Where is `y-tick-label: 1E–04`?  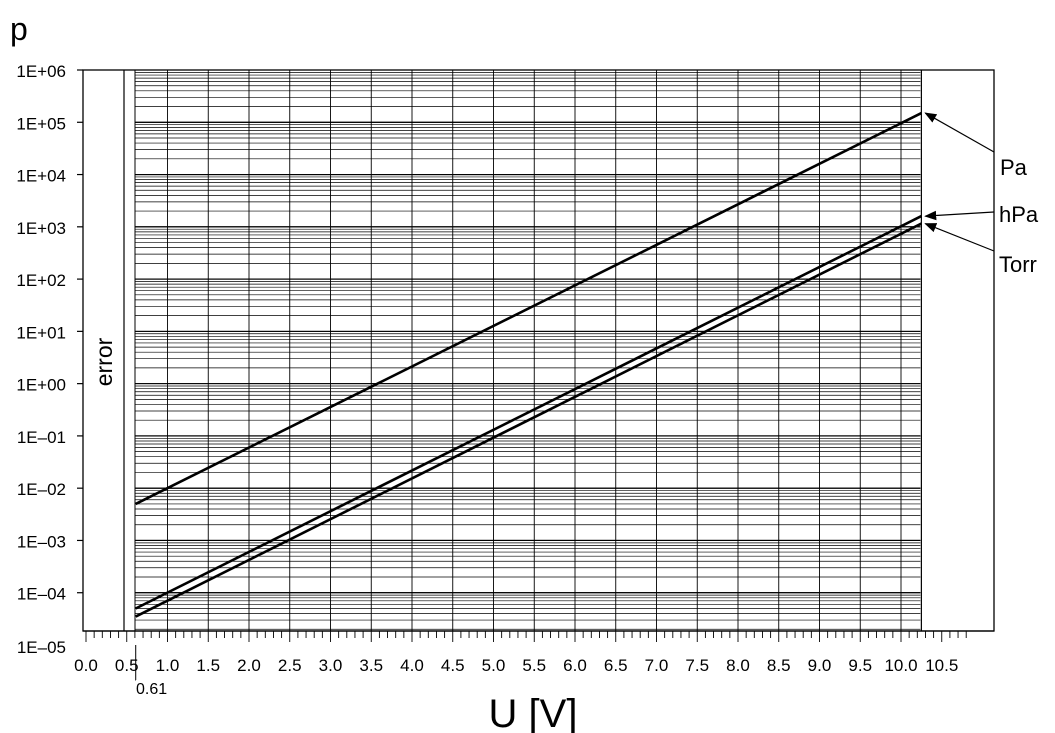
y-tick-label: 1E–04 is located at coordinates (41, 594).